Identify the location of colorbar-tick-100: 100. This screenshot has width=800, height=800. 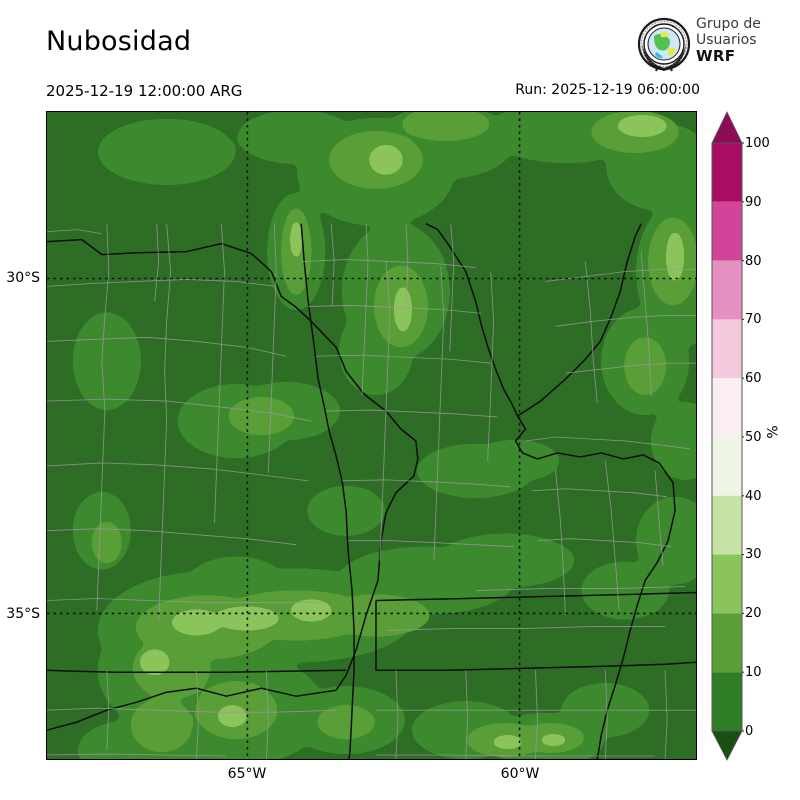
(757, 143).